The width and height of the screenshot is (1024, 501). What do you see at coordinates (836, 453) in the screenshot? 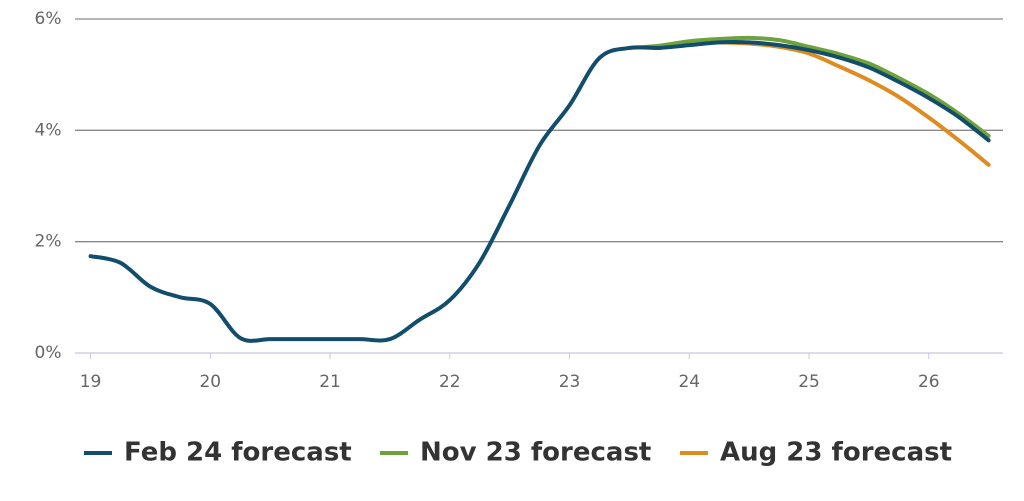
I see `legend-label: Aug 23 forecast` at bounding box center [836, 453].